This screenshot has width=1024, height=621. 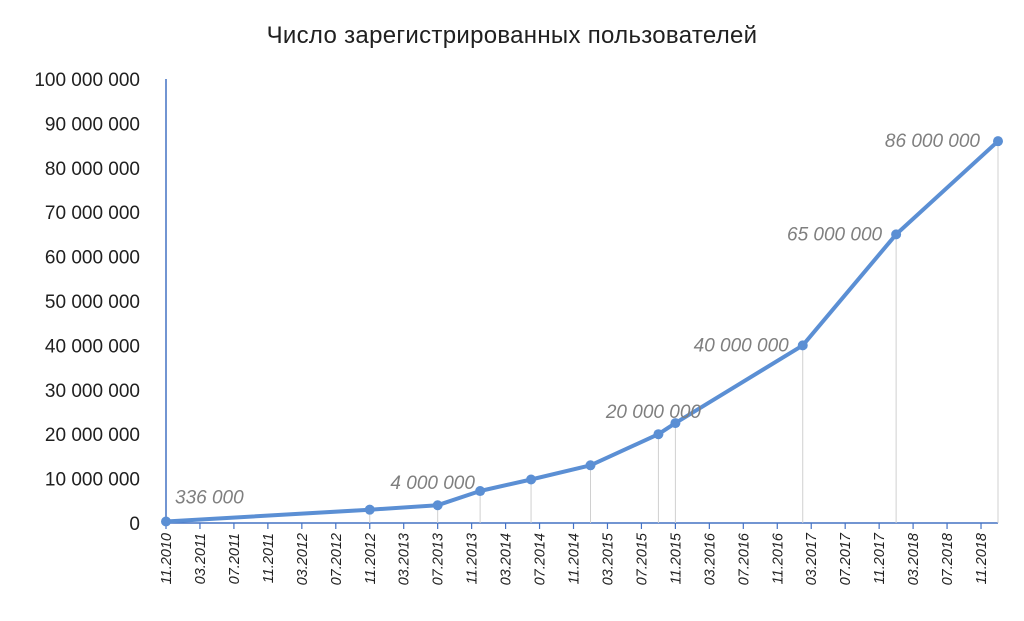 What do you see at coordinates (371, 558) in the screenshot?
I see `x-tick-label: 11.2012` at bounding box center [371, 558].